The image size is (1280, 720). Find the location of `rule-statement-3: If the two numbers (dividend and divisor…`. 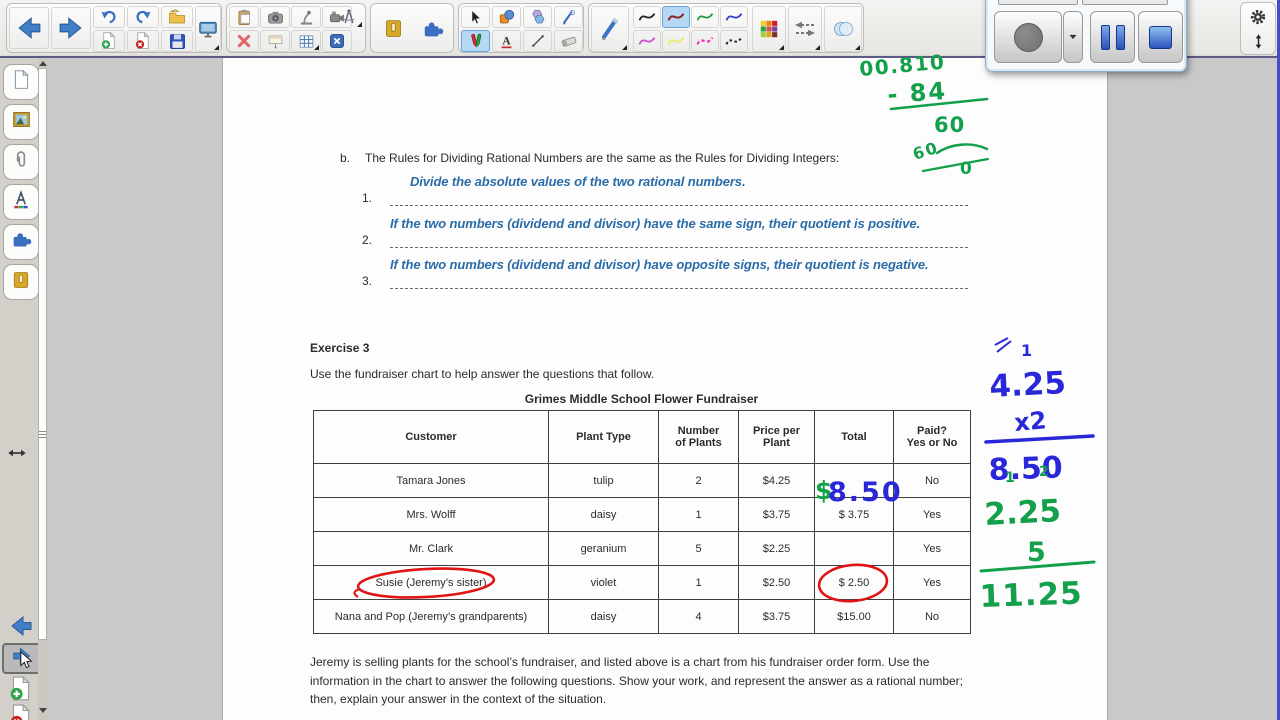

rule-statement-3: If the two numbers (dividend and divisor… is located at coordinates (659, 264).